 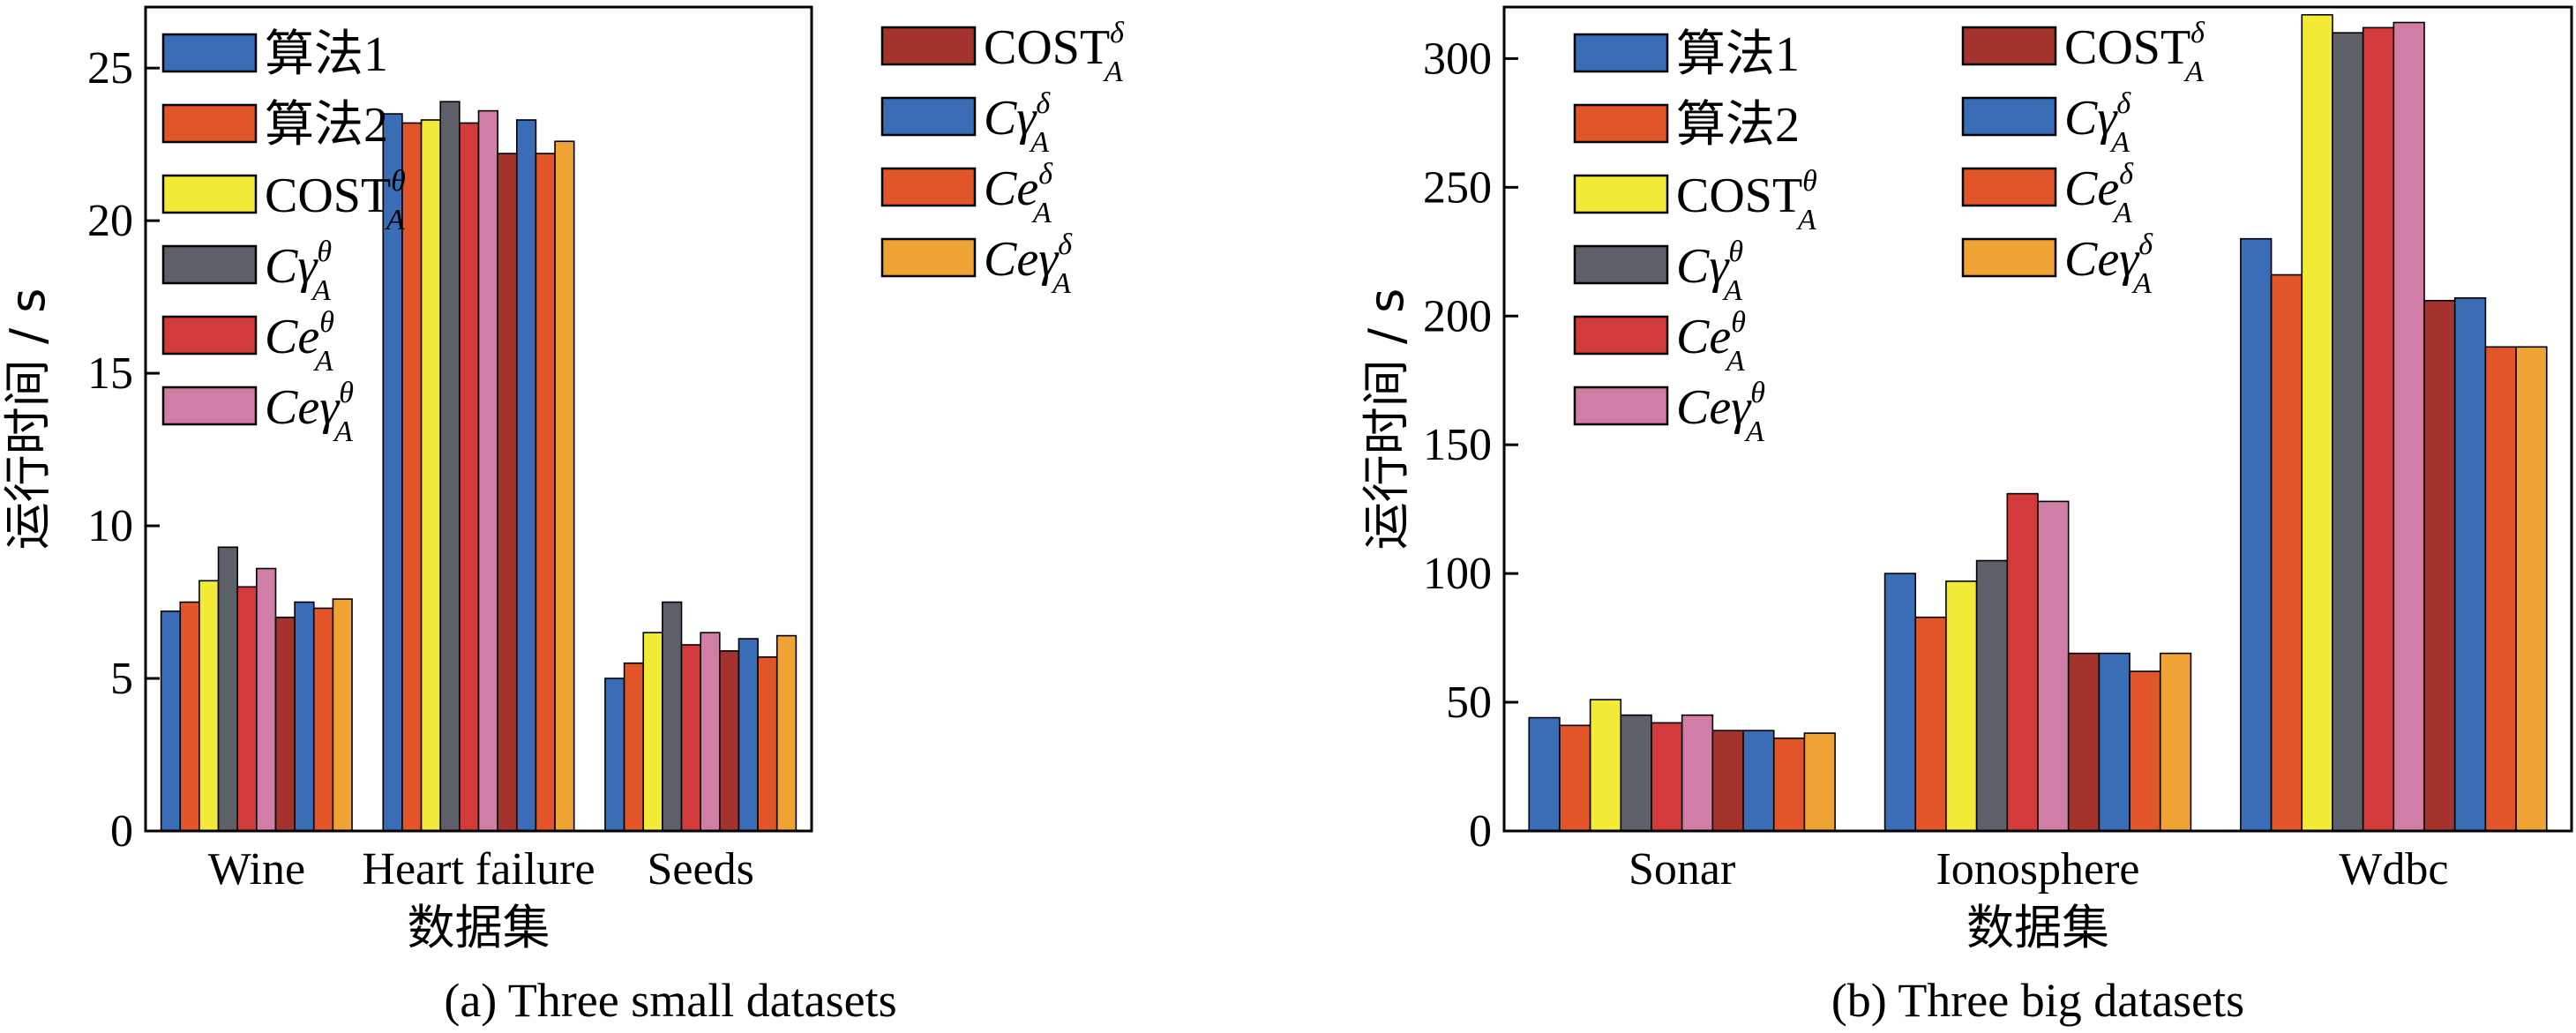 I want to click on bar-series-10-sonar, so click(x=1819, y=782).